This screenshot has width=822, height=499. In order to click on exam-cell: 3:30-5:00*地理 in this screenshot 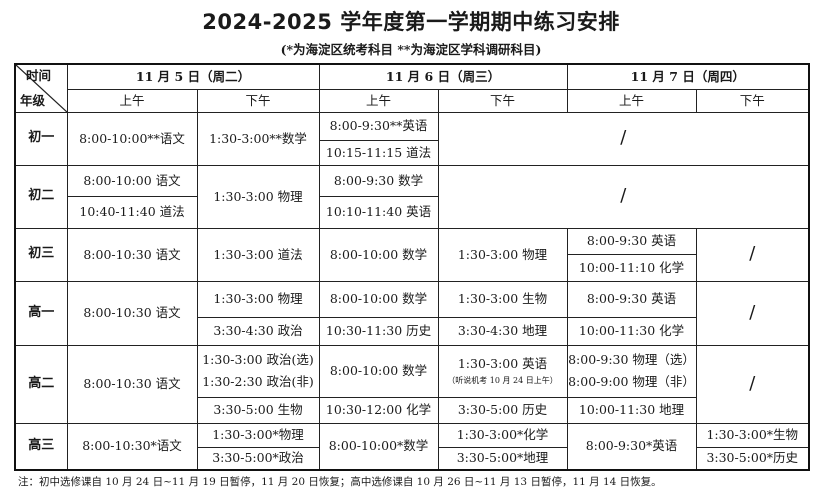, I will do `click(502, 458)`.